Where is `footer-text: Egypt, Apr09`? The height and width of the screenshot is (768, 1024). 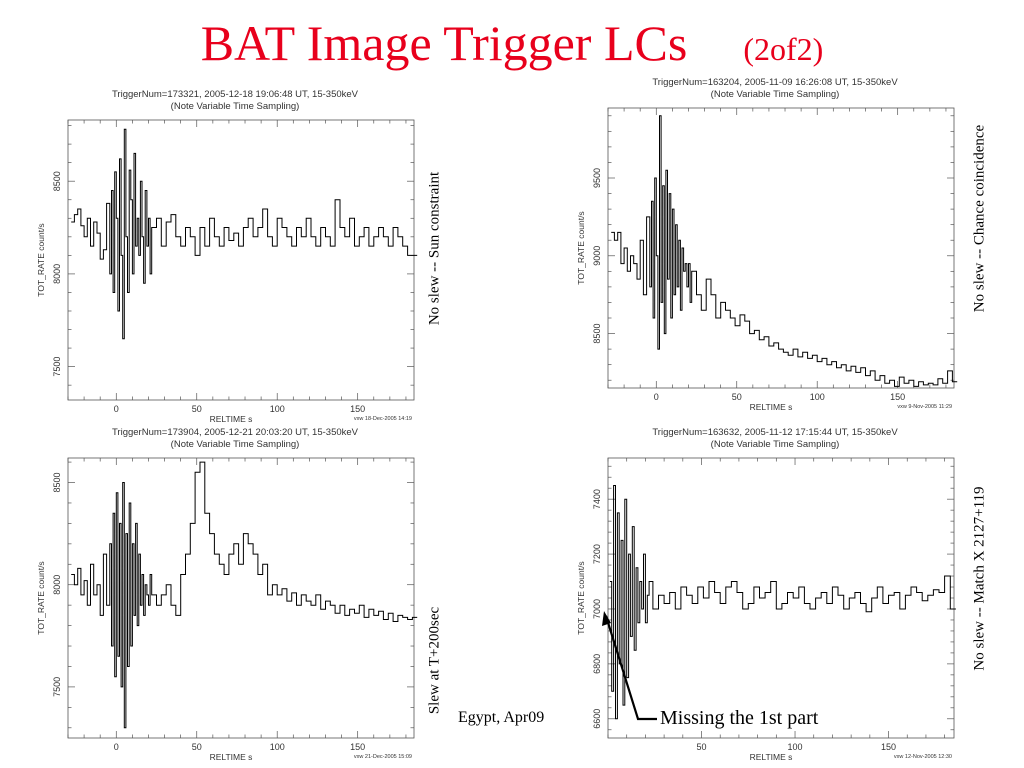 footer-text: Egypt, Apr09 is located at coordinates (501, 718).